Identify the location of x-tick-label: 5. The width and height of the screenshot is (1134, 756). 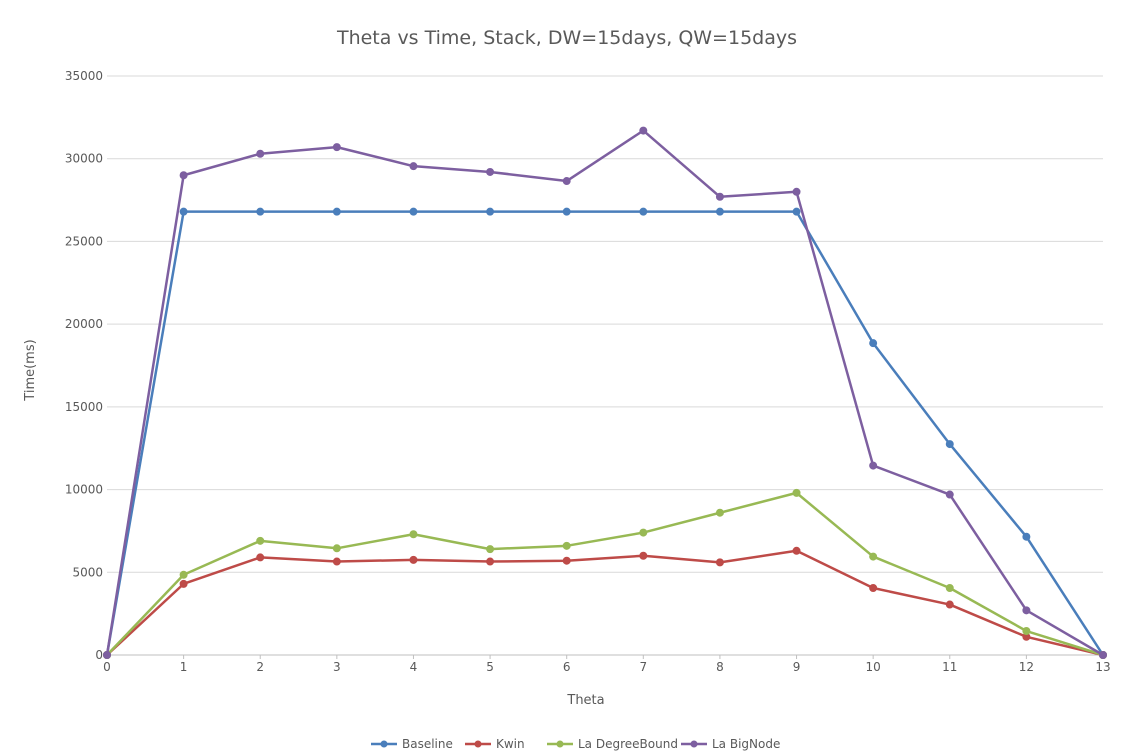
(490, 667).